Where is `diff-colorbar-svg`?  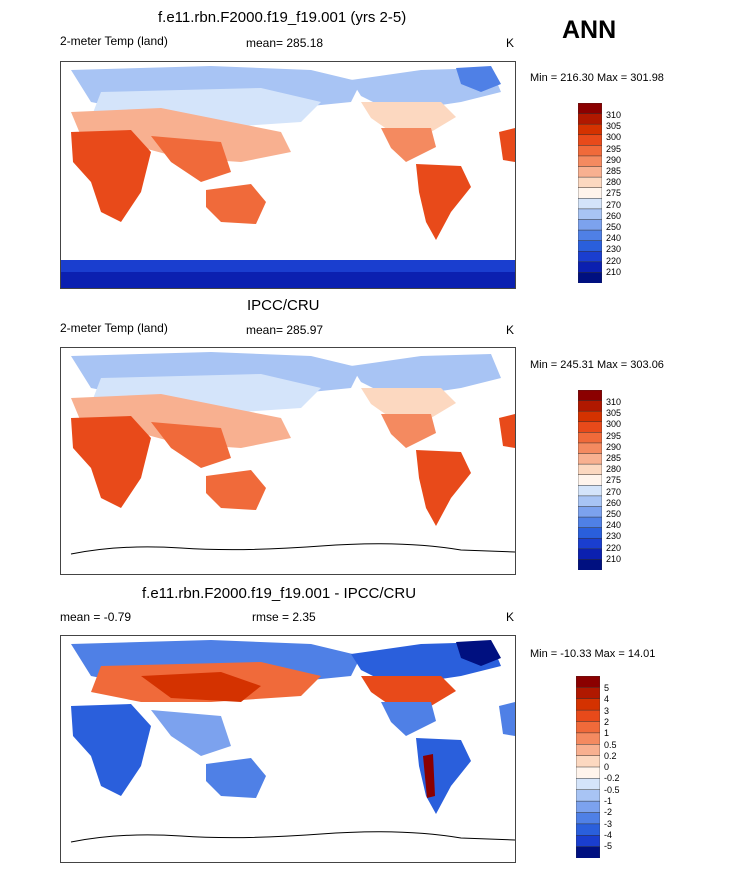 diff-colorbar-svg is located at coordinates (588, 767).